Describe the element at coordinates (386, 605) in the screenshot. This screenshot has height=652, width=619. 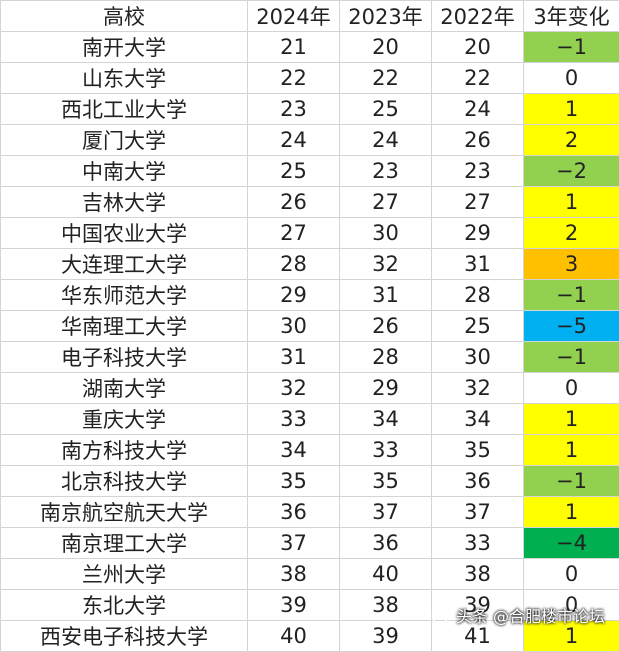
I see `cell-2023: 38` at that location.